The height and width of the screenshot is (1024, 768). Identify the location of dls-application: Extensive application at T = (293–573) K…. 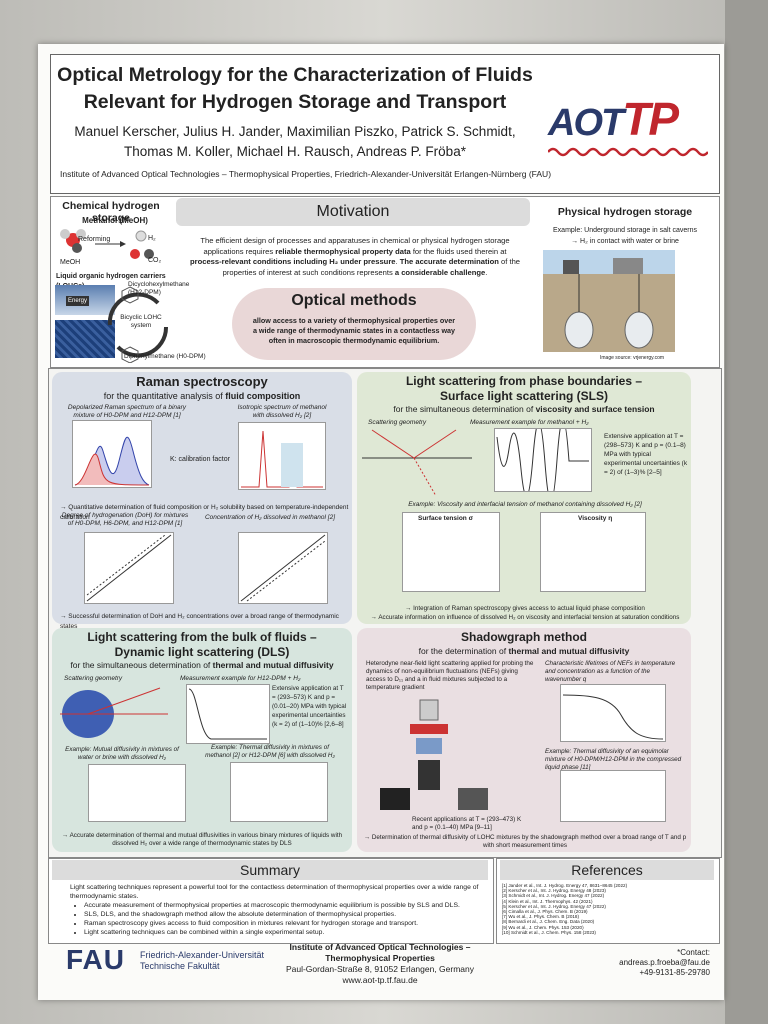
(309, 706).